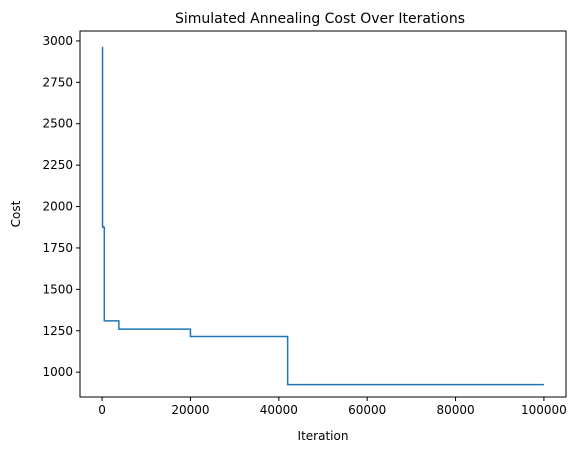 This screenshot has height=453, width=584. I want to click on chart-title: Simulated Annealing Cost Over Iterations, so click(320, 19).